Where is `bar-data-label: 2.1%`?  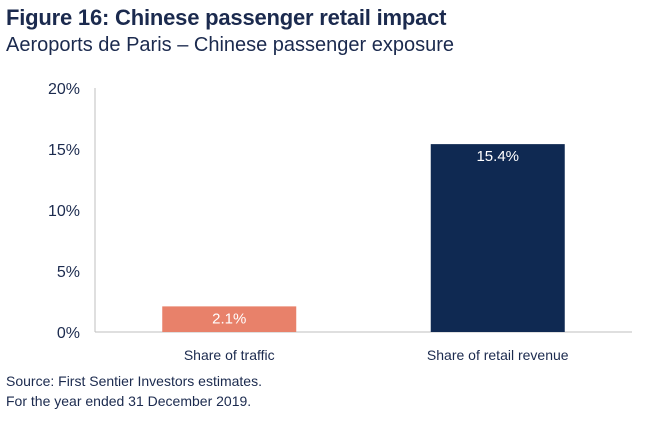 bar-data-label: 2.1% is located at coordinates (229, 318).